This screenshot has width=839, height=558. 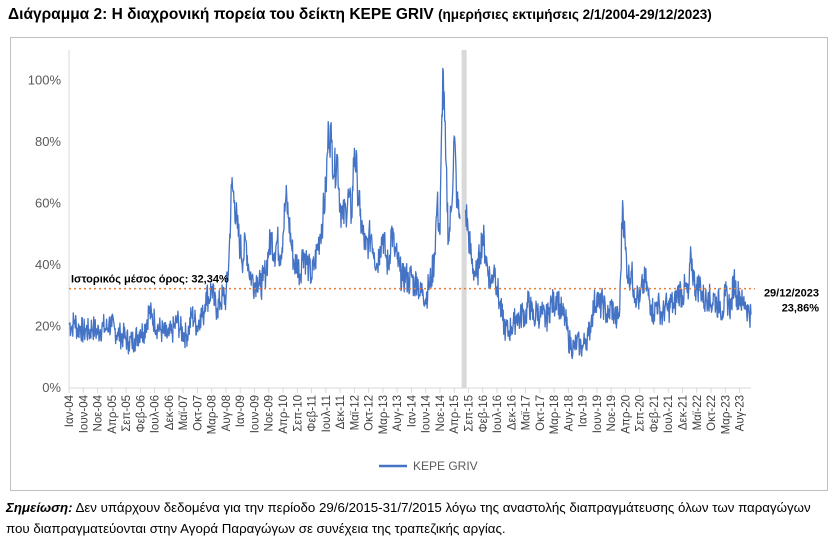 What do you see at coordinates (384, 414) in the screenshot?
I see `x-tick-label: Μαρ-13` at bounding box center [384, 414].